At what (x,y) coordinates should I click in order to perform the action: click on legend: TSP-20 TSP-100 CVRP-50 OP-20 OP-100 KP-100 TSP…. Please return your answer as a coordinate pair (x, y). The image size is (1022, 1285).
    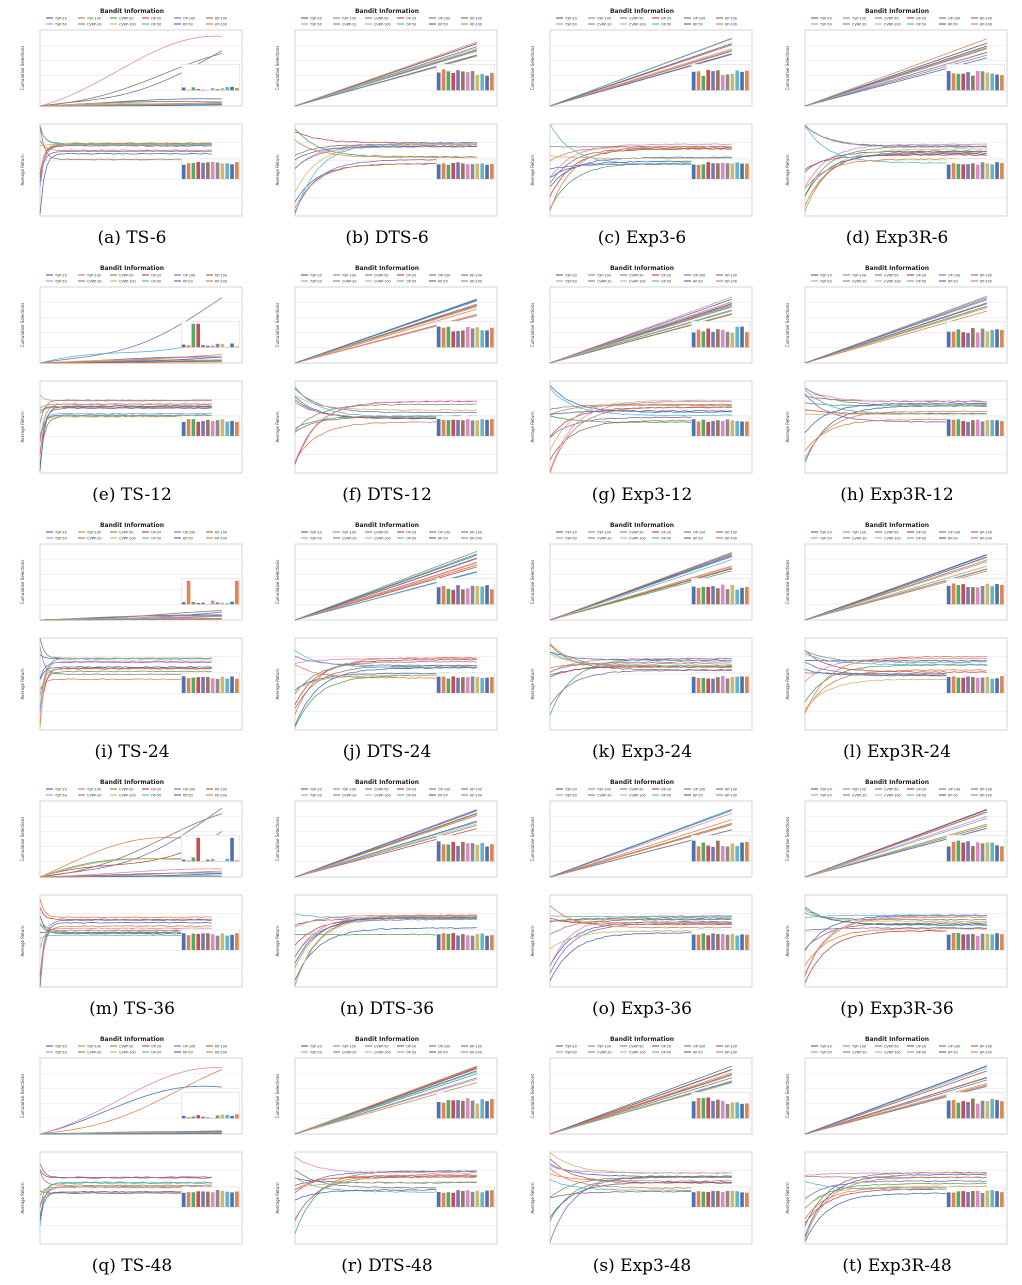
    Looking at the image, I should click on (136, 536).